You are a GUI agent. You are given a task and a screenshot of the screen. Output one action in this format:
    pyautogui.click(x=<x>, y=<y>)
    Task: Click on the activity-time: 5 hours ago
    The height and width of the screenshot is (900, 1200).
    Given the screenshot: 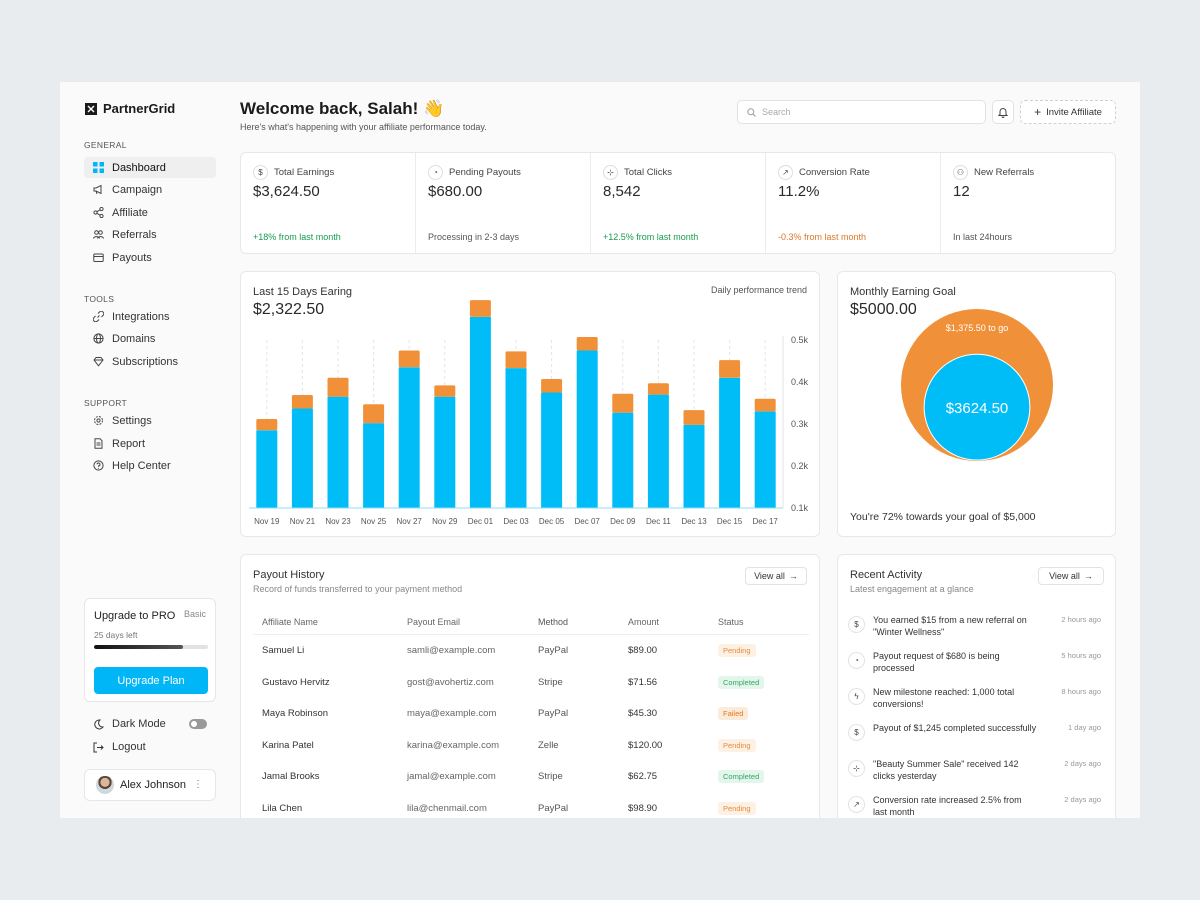 What is the action you would take?
    pyautogui.click(x=1081, y=655)
    